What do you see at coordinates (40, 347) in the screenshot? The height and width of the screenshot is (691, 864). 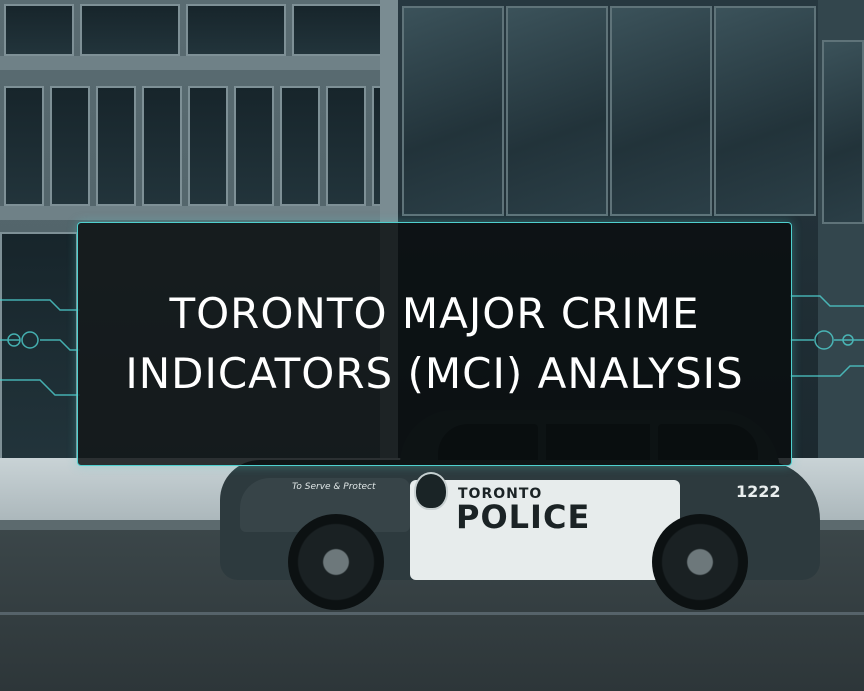 I see `circuit-decoration-left` at bounding box center [40, 347].